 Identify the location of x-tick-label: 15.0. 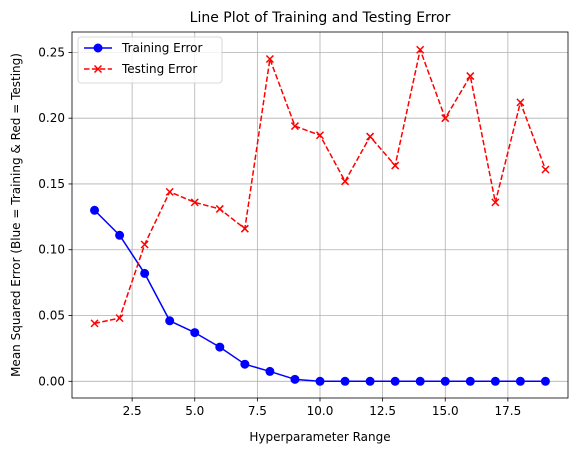
(445, 411).